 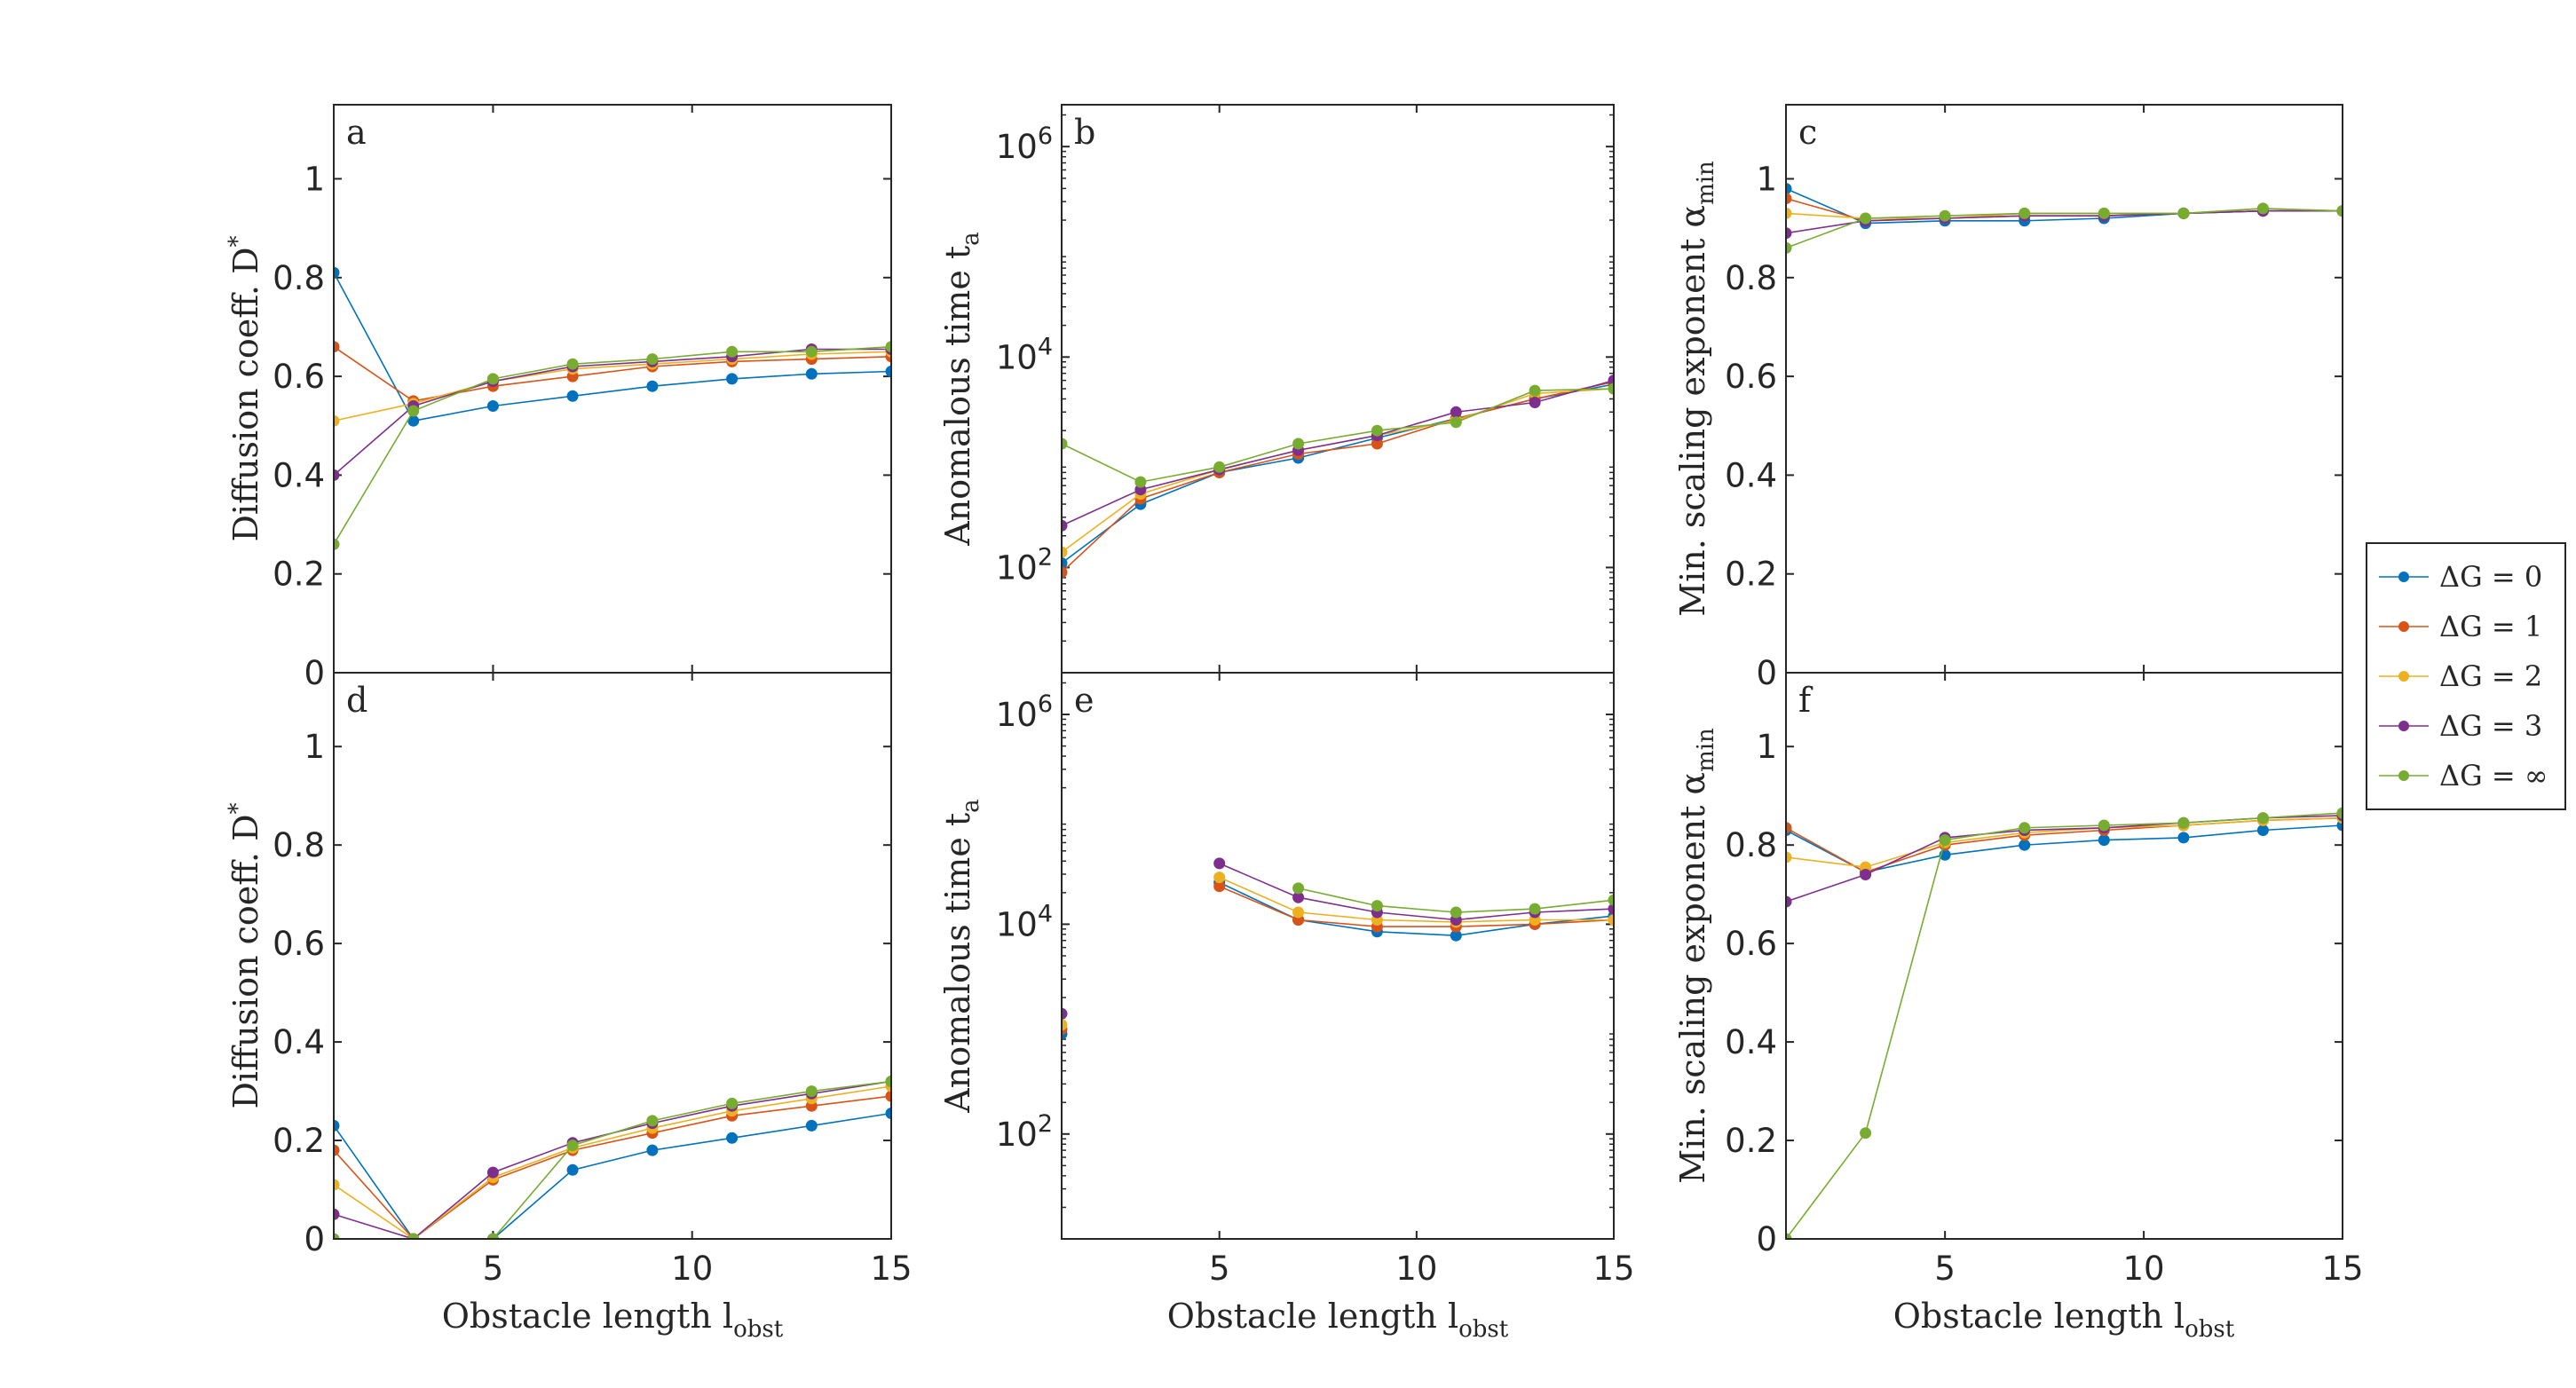 I want to click on panel-e-xlabel: Obstacle length lobst, so click(x=1338, y=1320).